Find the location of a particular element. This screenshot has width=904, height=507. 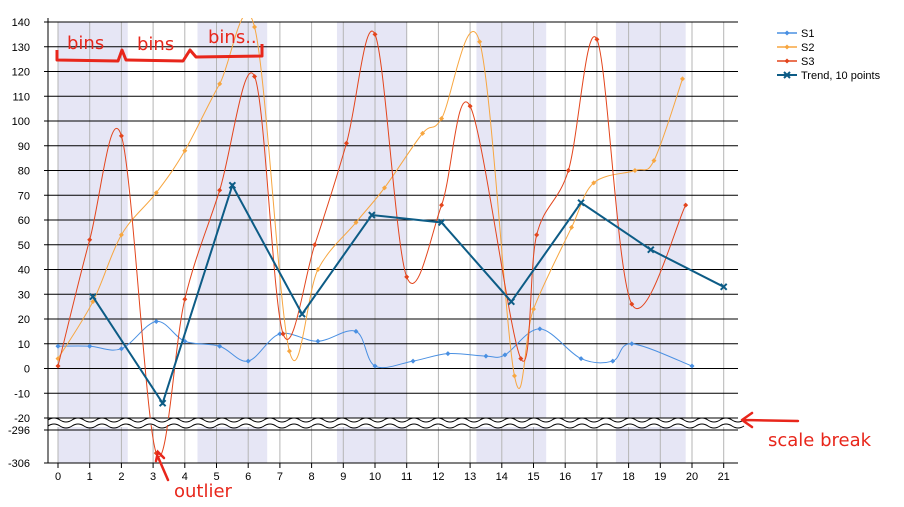

x-tick-label: 17 is located at coordinates (597, 477).